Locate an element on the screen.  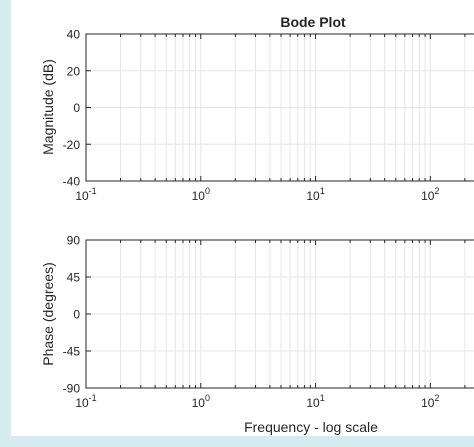
magnitude-y-axis-label: Magnitude (dB) is located at coordinates (48, 107).